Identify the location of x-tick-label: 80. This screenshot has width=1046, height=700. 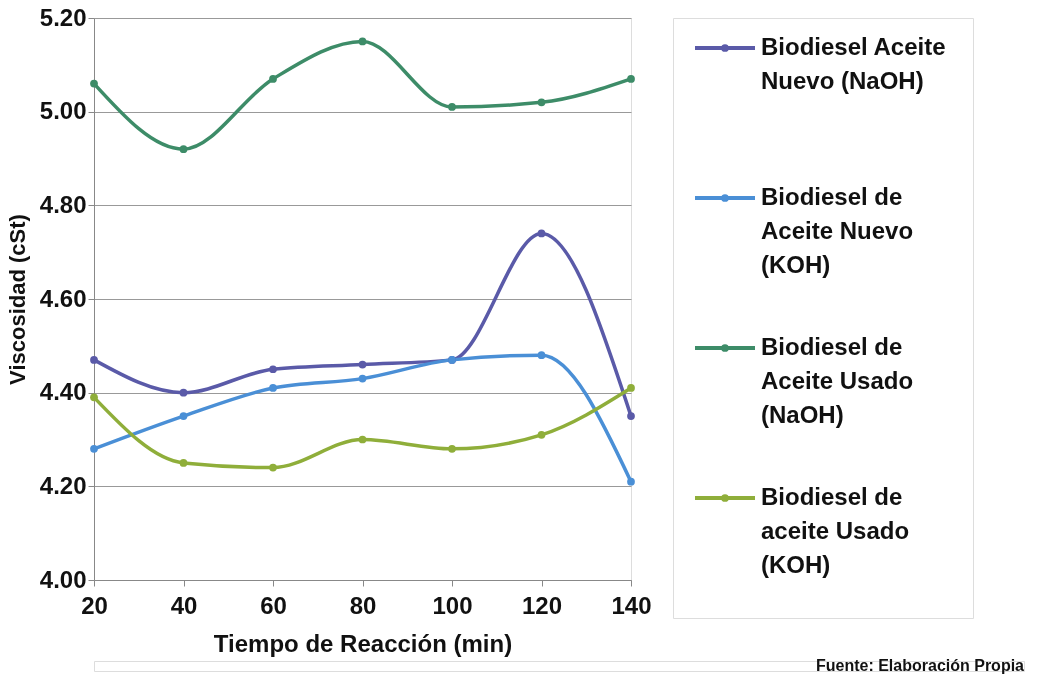
(363, 605).